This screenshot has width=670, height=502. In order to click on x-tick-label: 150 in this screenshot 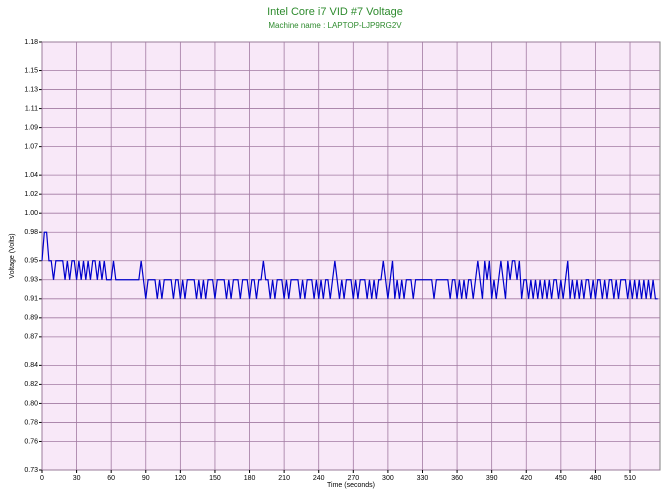, I will do `click(215, 478)`.